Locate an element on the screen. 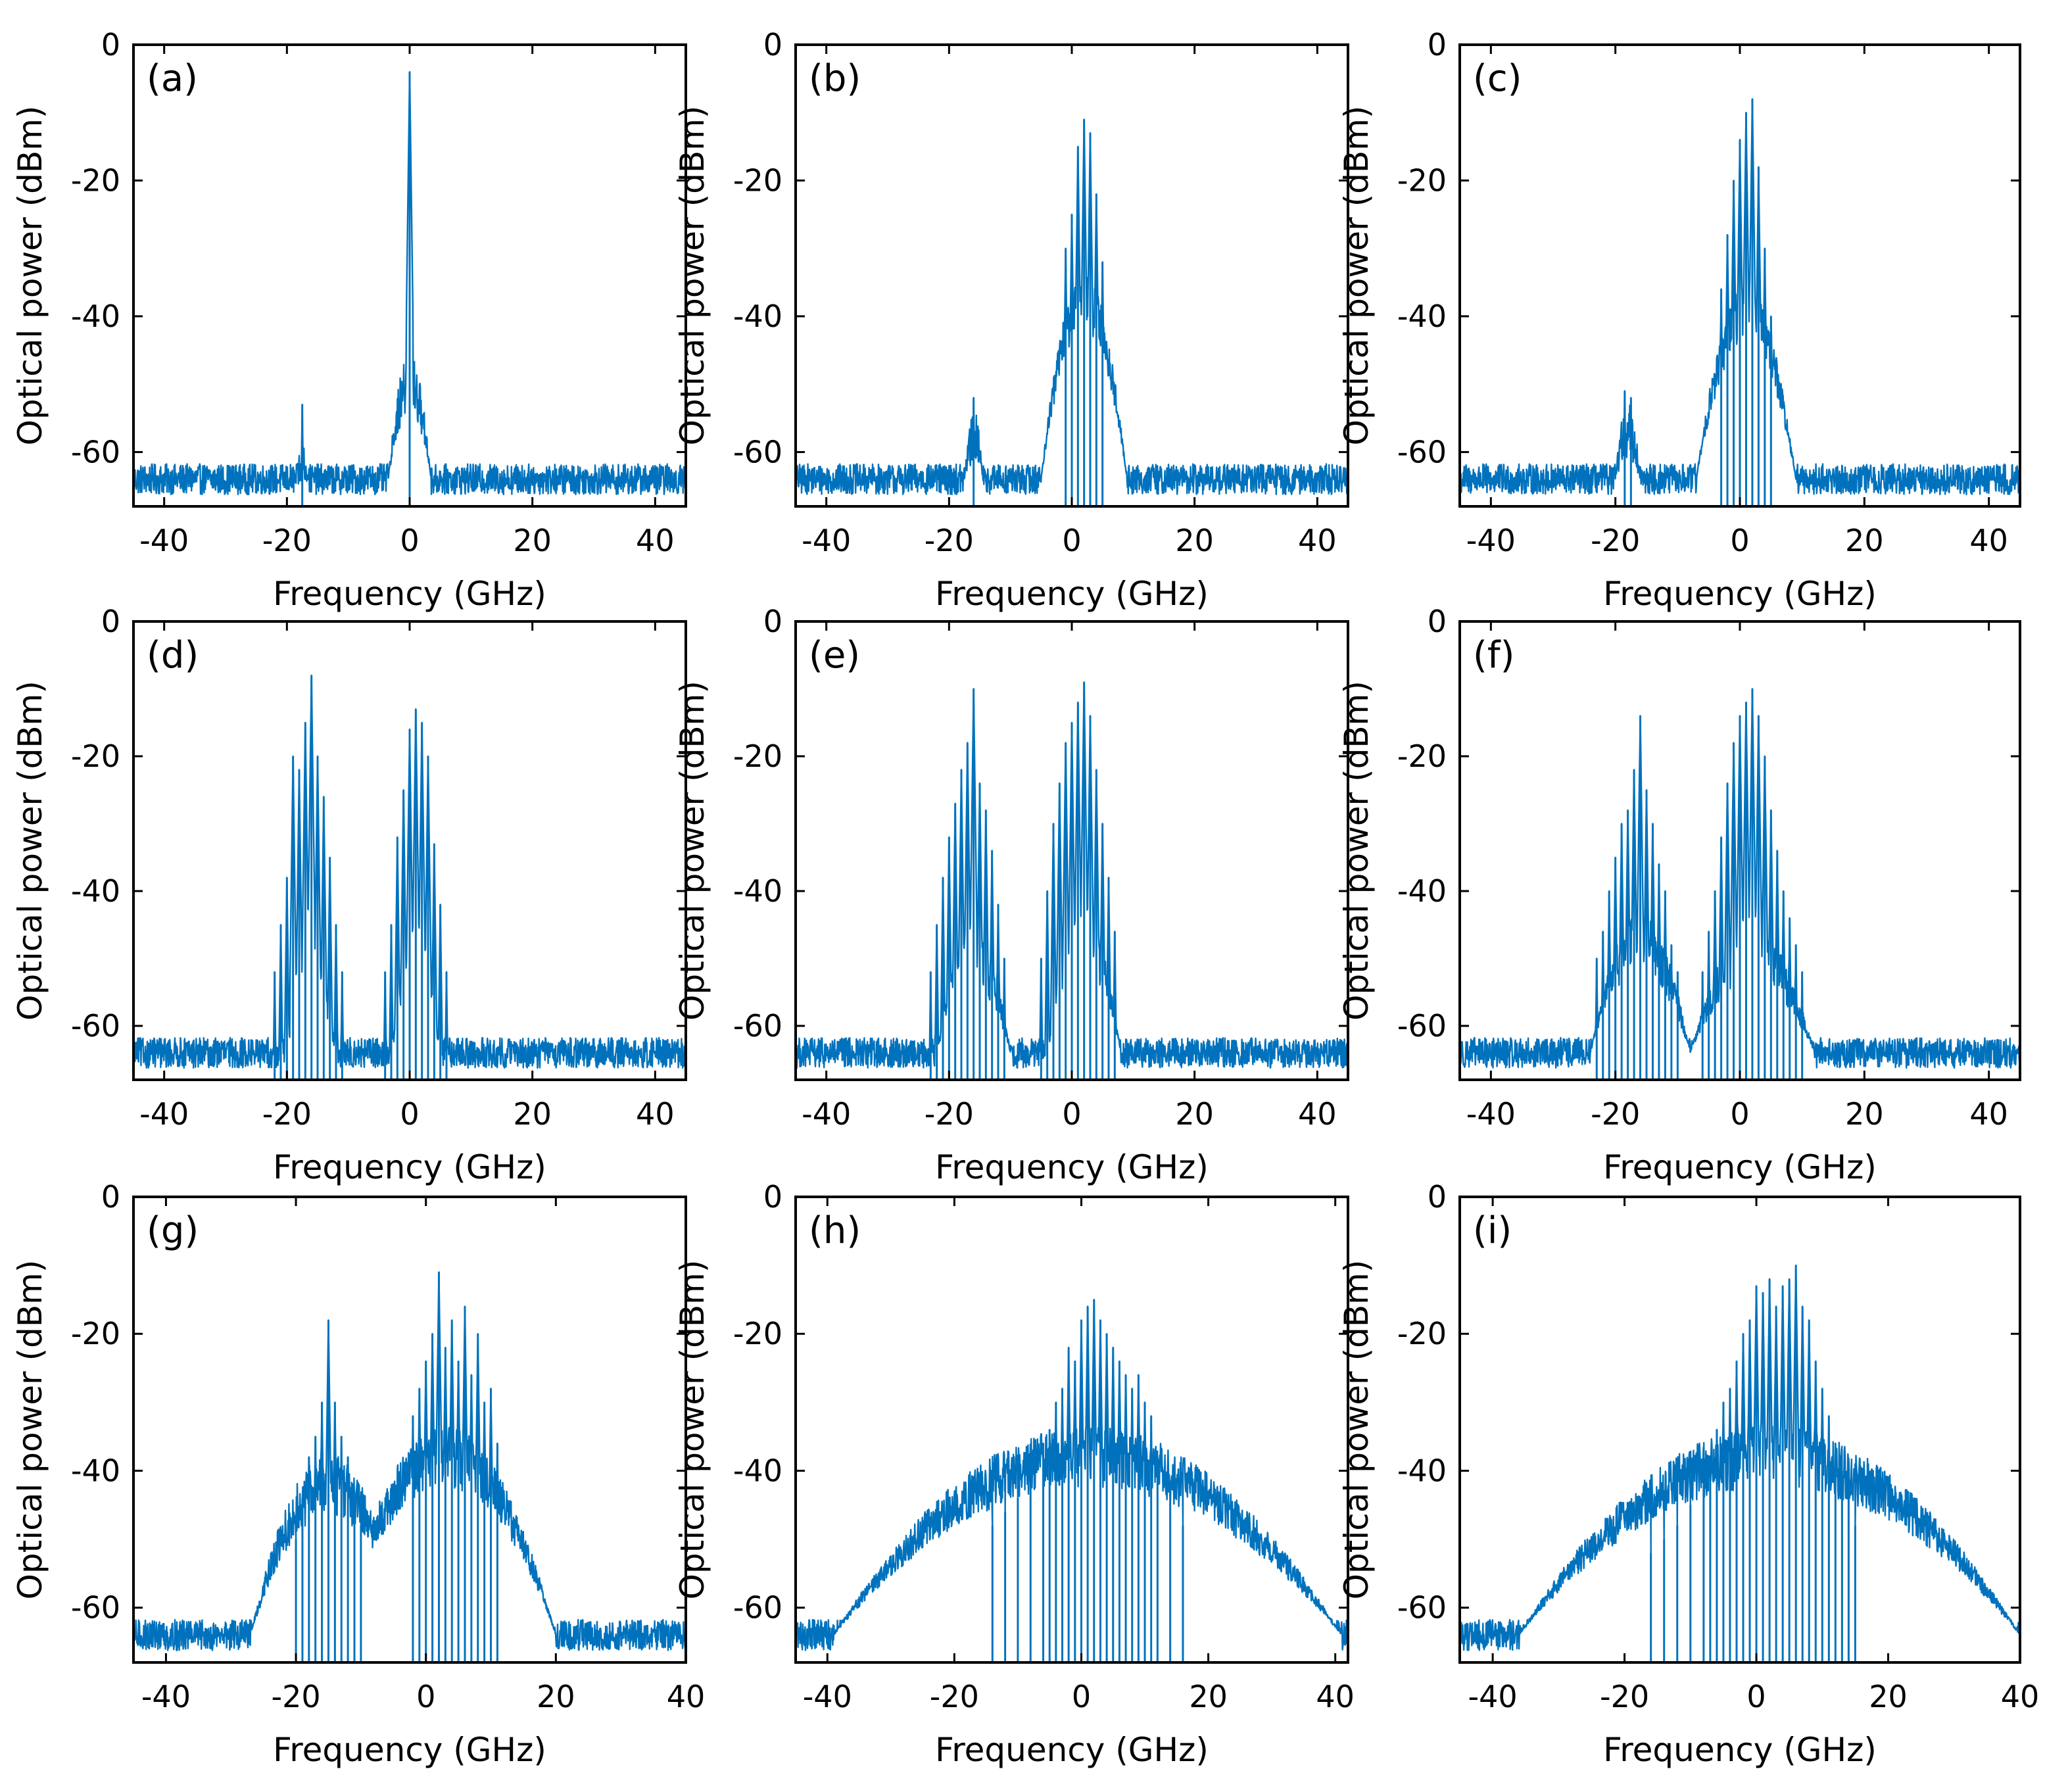 Image resolution: width=2068 pixels, height=1792 pixels. panel-label: (h) is located at coordinates (835, 1230).